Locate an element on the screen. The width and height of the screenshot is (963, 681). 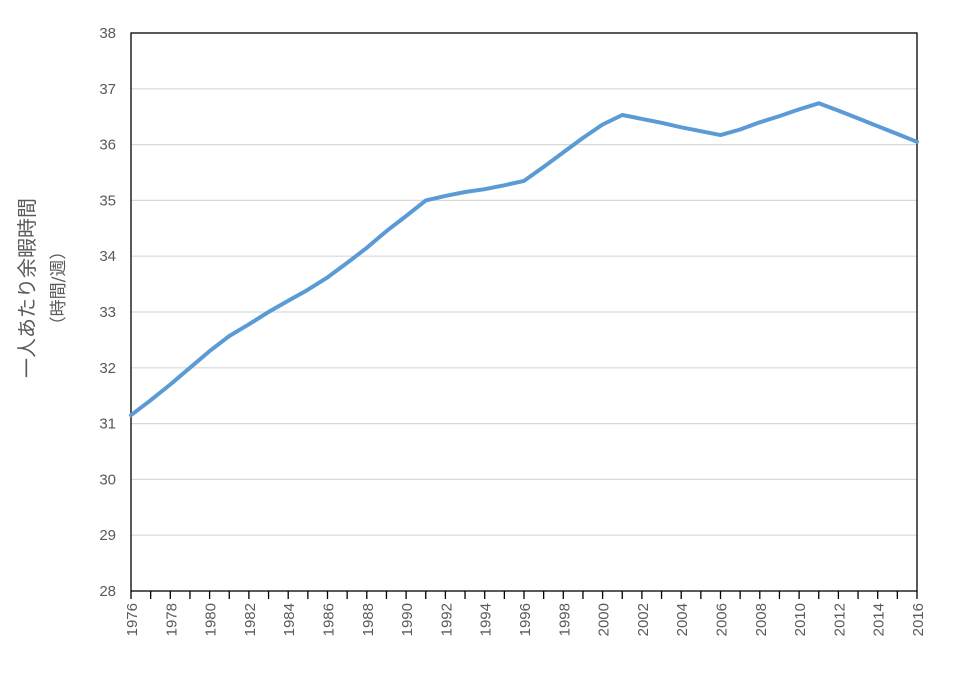
x-tick-label: 2010 is located at coordinates (800, 619).